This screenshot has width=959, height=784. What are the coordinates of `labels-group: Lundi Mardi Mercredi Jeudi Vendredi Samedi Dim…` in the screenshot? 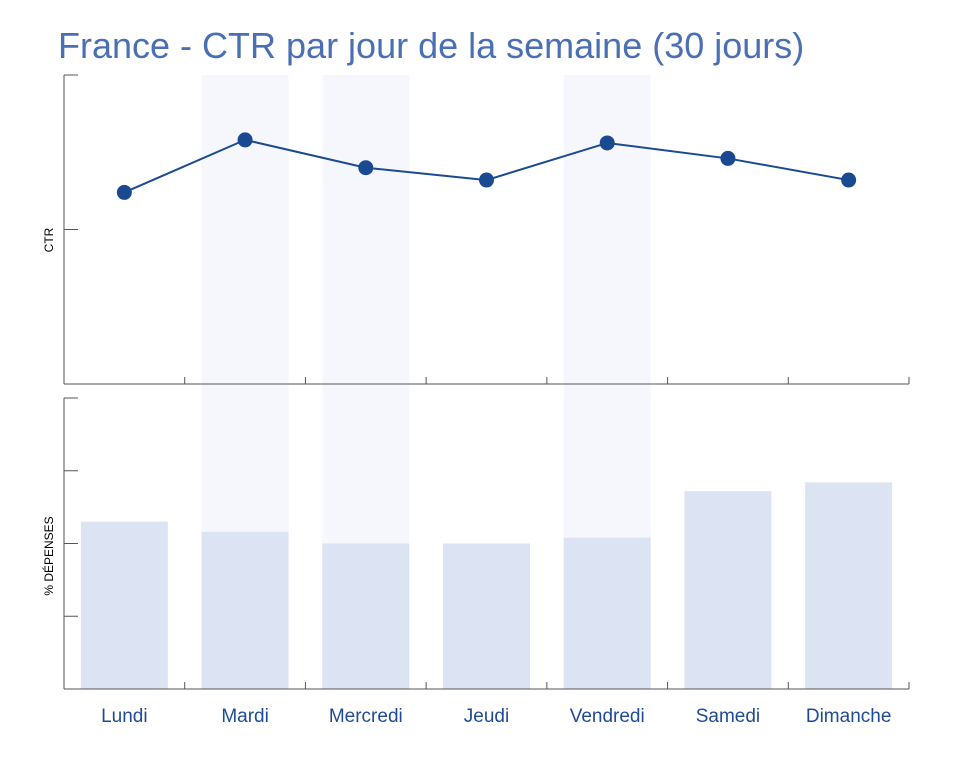 It's located at (496, 716).